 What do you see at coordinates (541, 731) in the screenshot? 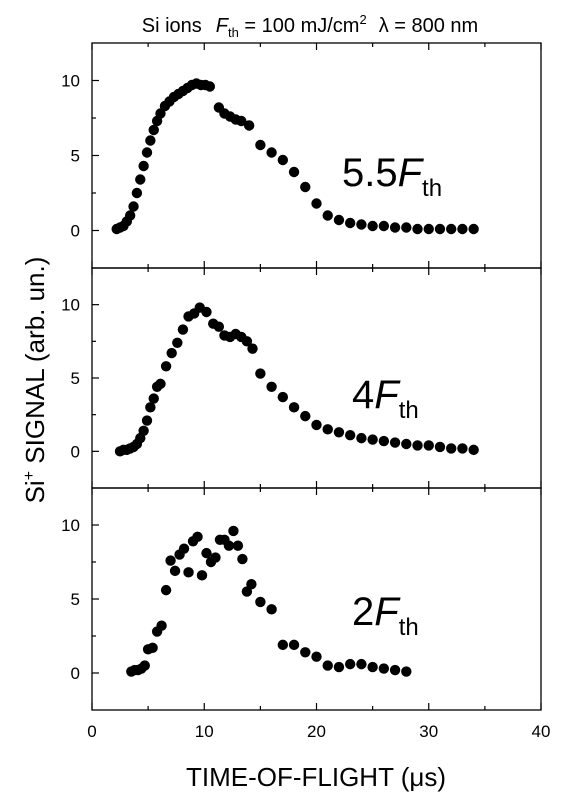
I see `x-tick-label: 40` at bounding box center [541, 731].